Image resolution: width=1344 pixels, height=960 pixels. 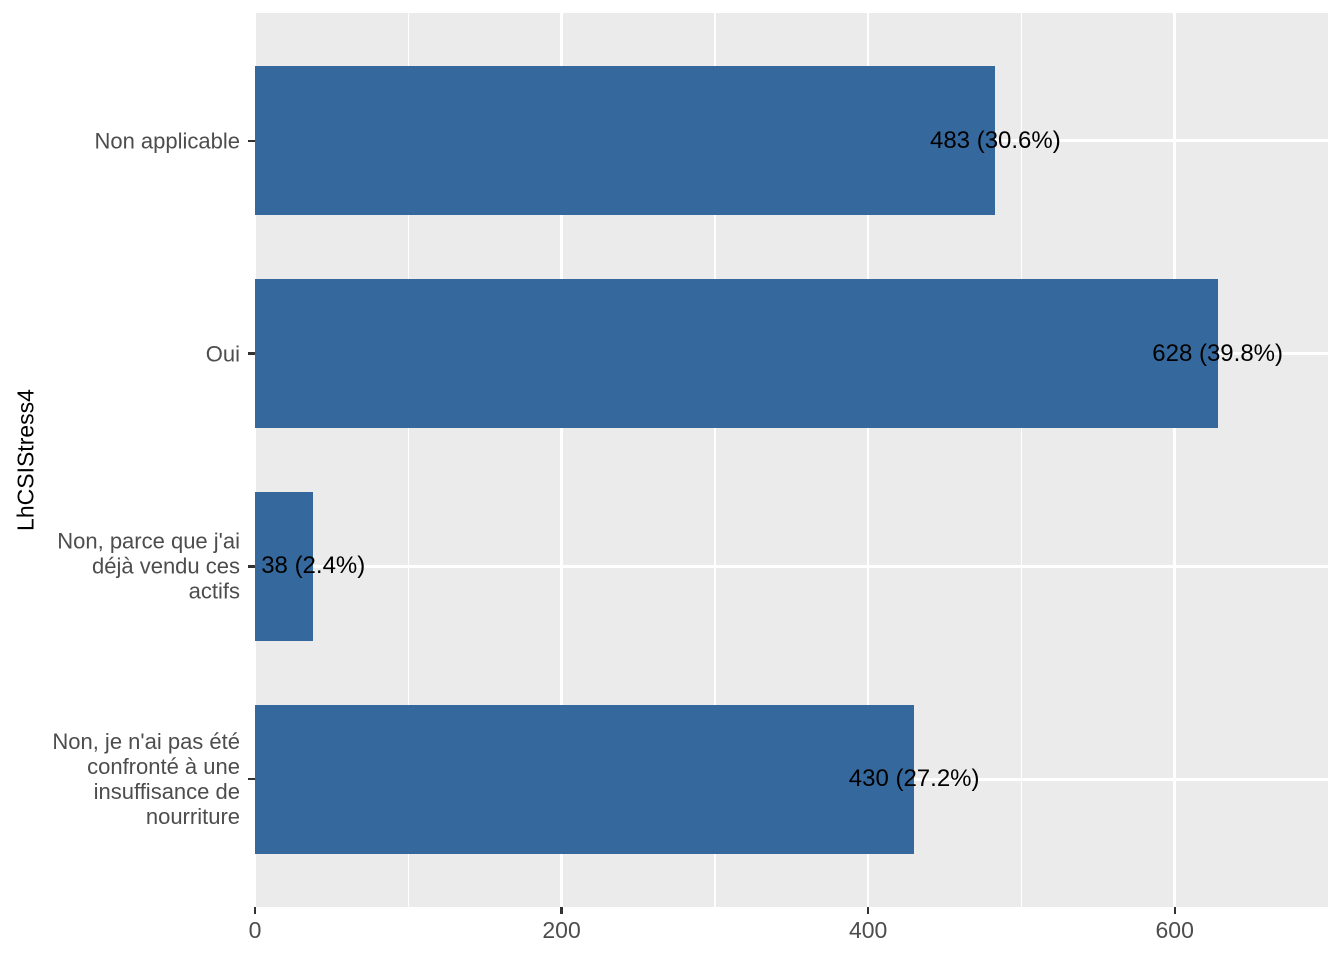 What do you see at coordinates (561, 930) in the screenshot?
I see `x-tick-label: 200` at bounding box center [561, 930].